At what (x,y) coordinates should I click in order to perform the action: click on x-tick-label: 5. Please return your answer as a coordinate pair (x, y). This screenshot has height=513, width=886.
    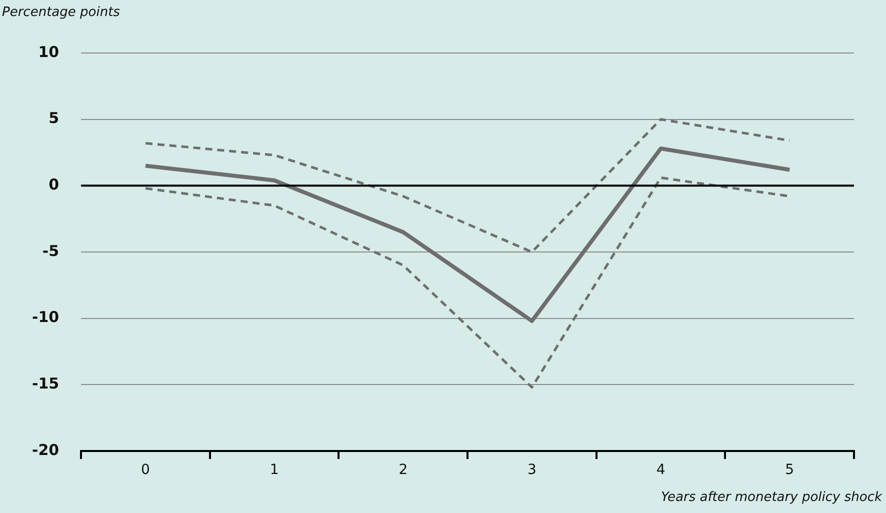
    Looking at the image, I should click on (789, 470).